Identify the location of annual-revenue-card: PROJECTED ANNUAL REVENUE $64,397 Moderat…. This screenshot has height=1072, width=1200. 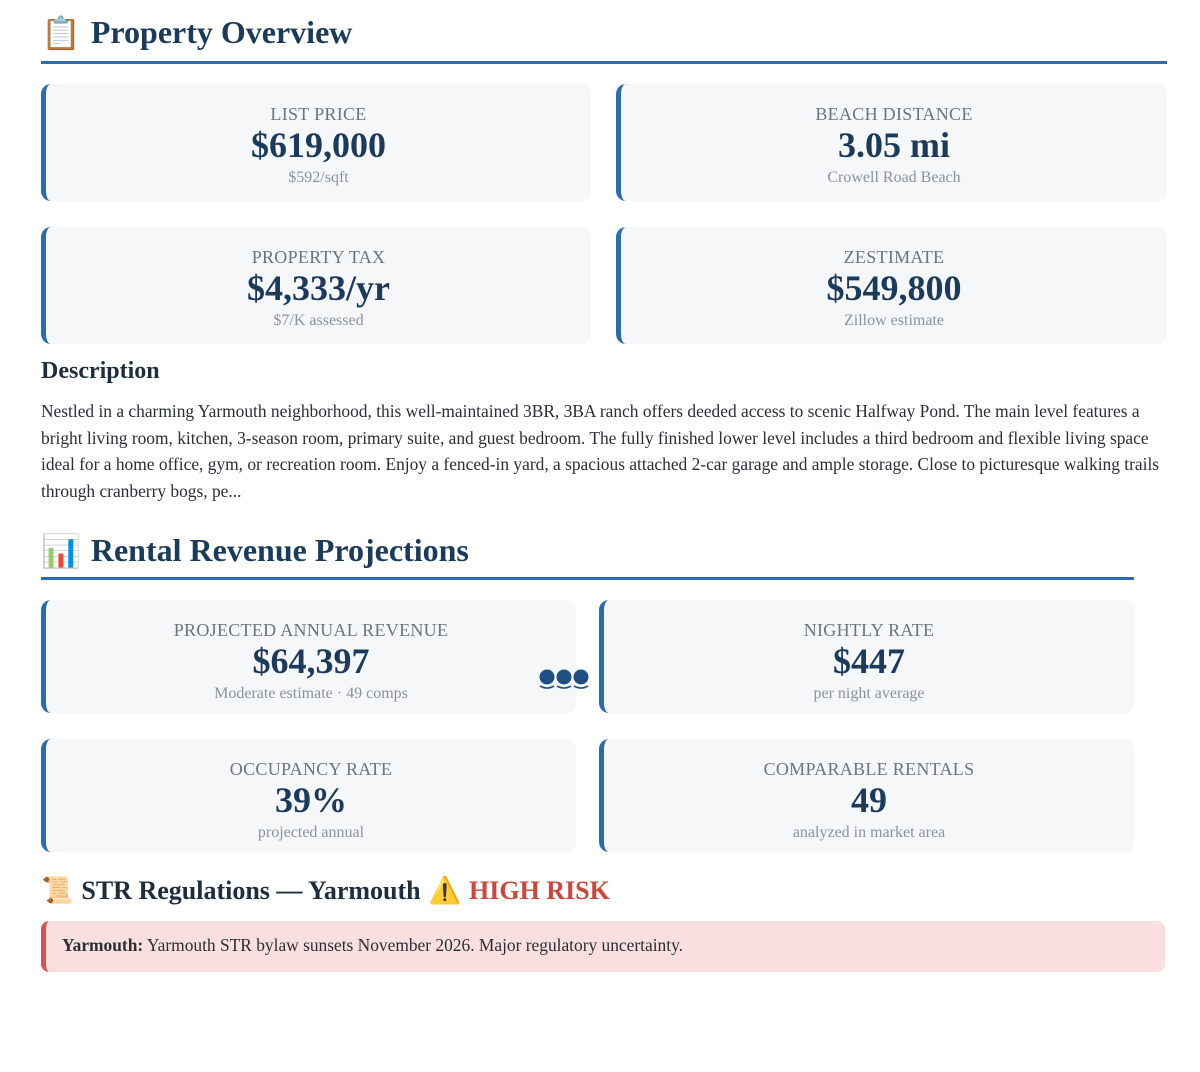
(308, 656).